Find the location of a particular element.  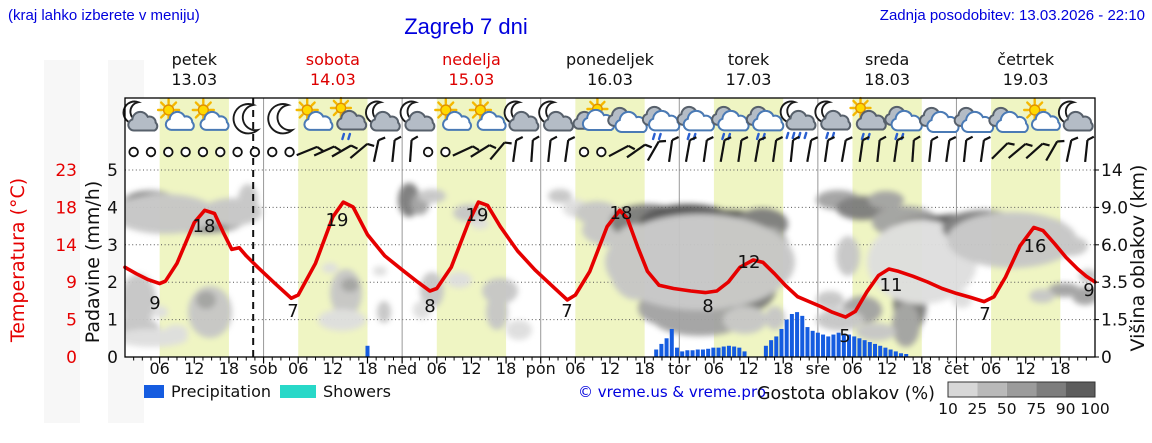

day-header-četrtek: četrtek 19.03 is located at coordinates (1026, 69).